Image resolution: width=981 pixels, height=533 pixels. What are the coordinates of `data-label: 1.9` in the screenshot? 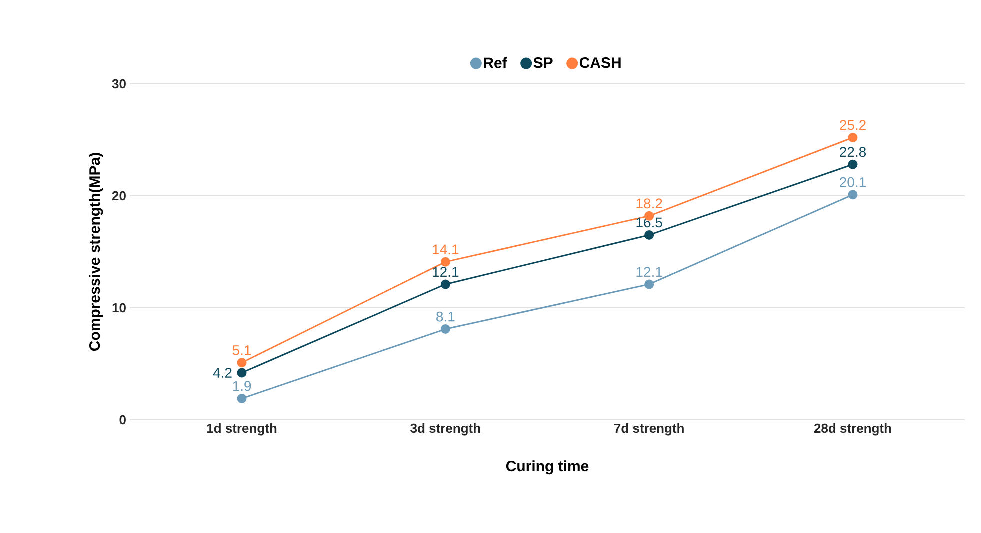 It's located at (242, 386).